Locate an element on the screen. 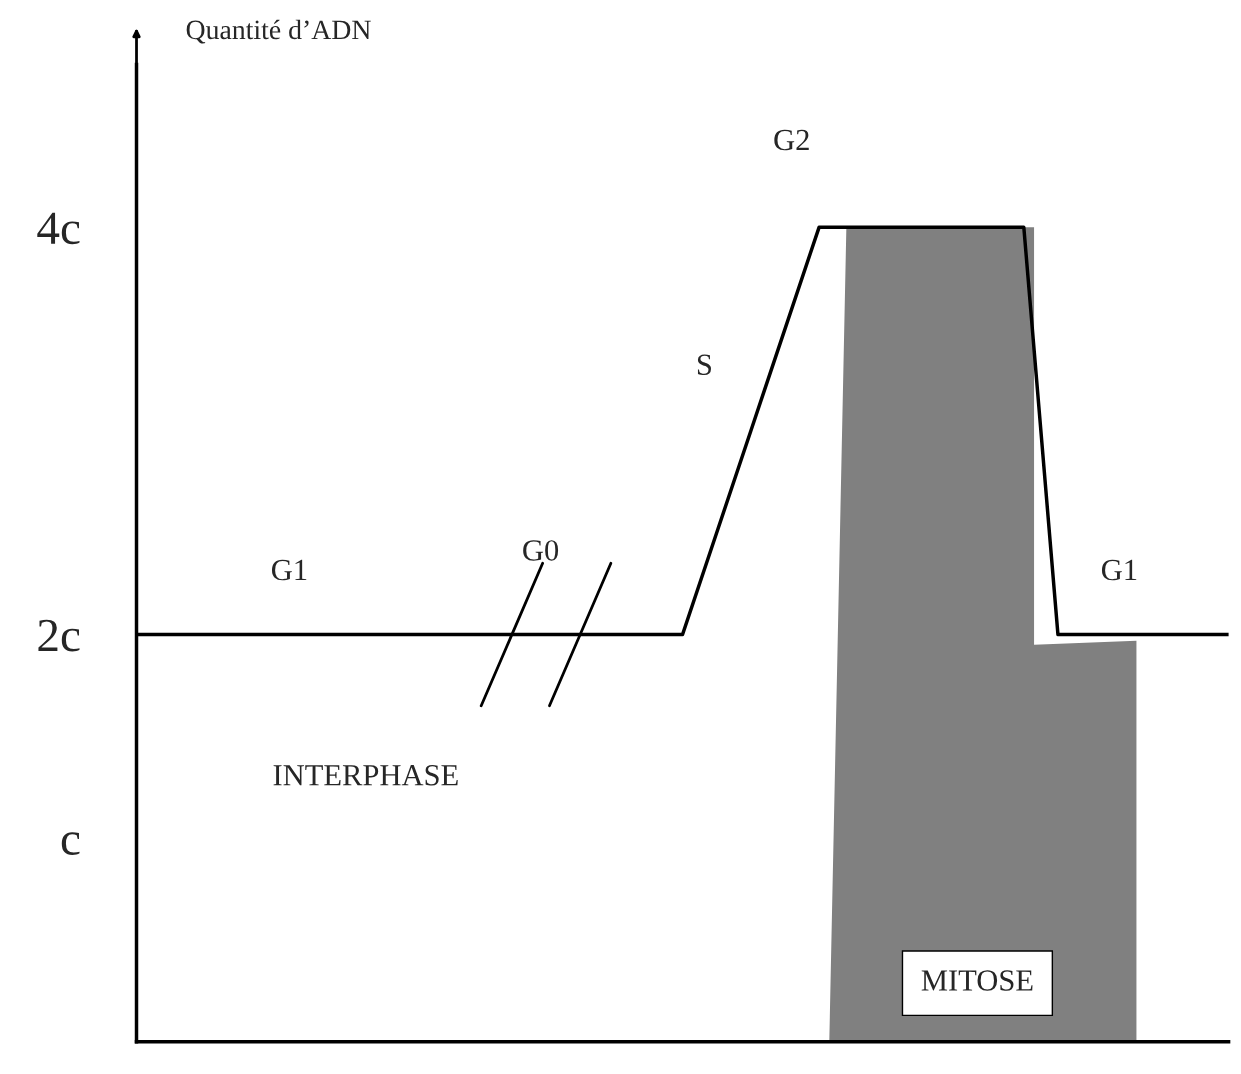 This screenshot has width=1241, height=1074. annotation: MITOSE is located at coordinates (977, 980).